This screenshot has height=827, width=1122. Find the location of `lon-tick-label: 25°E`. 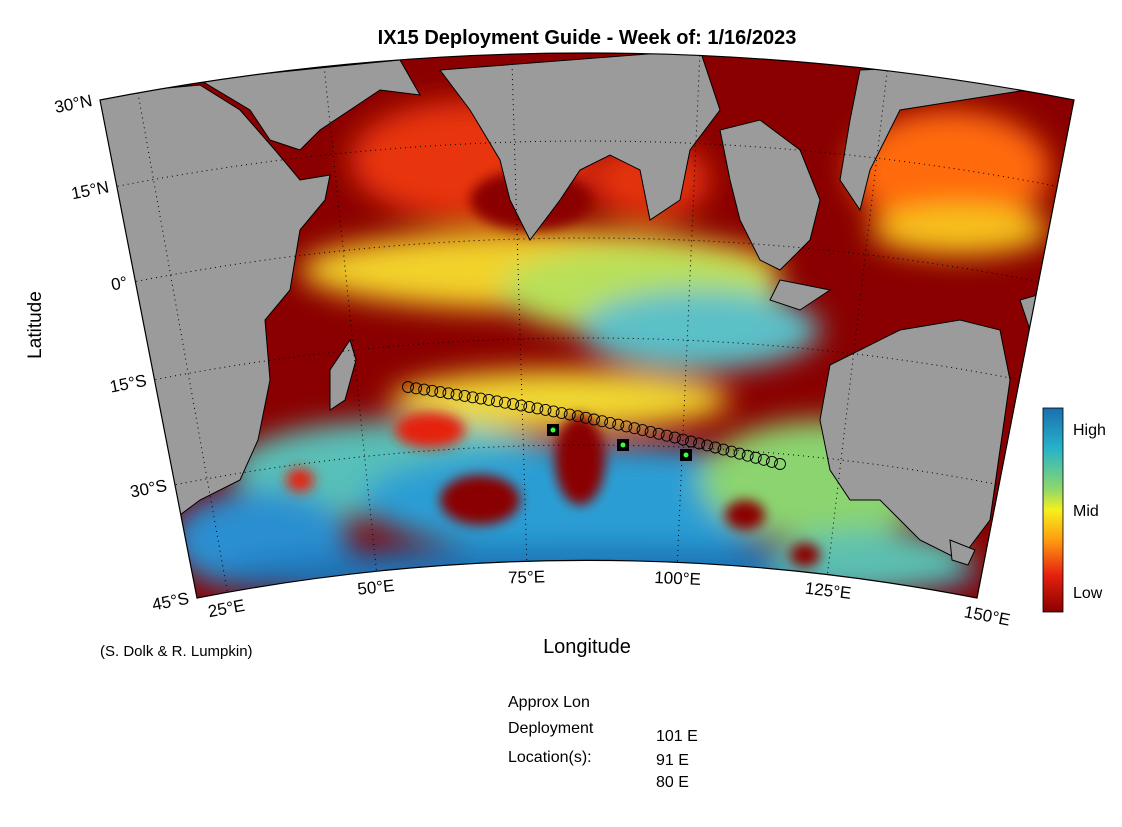

lon-tick-label: 25°E is located at coordinates (226, 608).